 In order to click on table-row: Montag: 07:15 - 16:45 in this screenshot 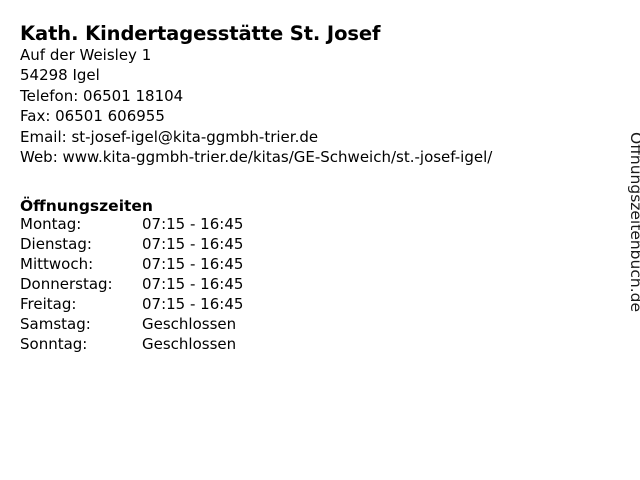, I will do `click(161, 224)`.